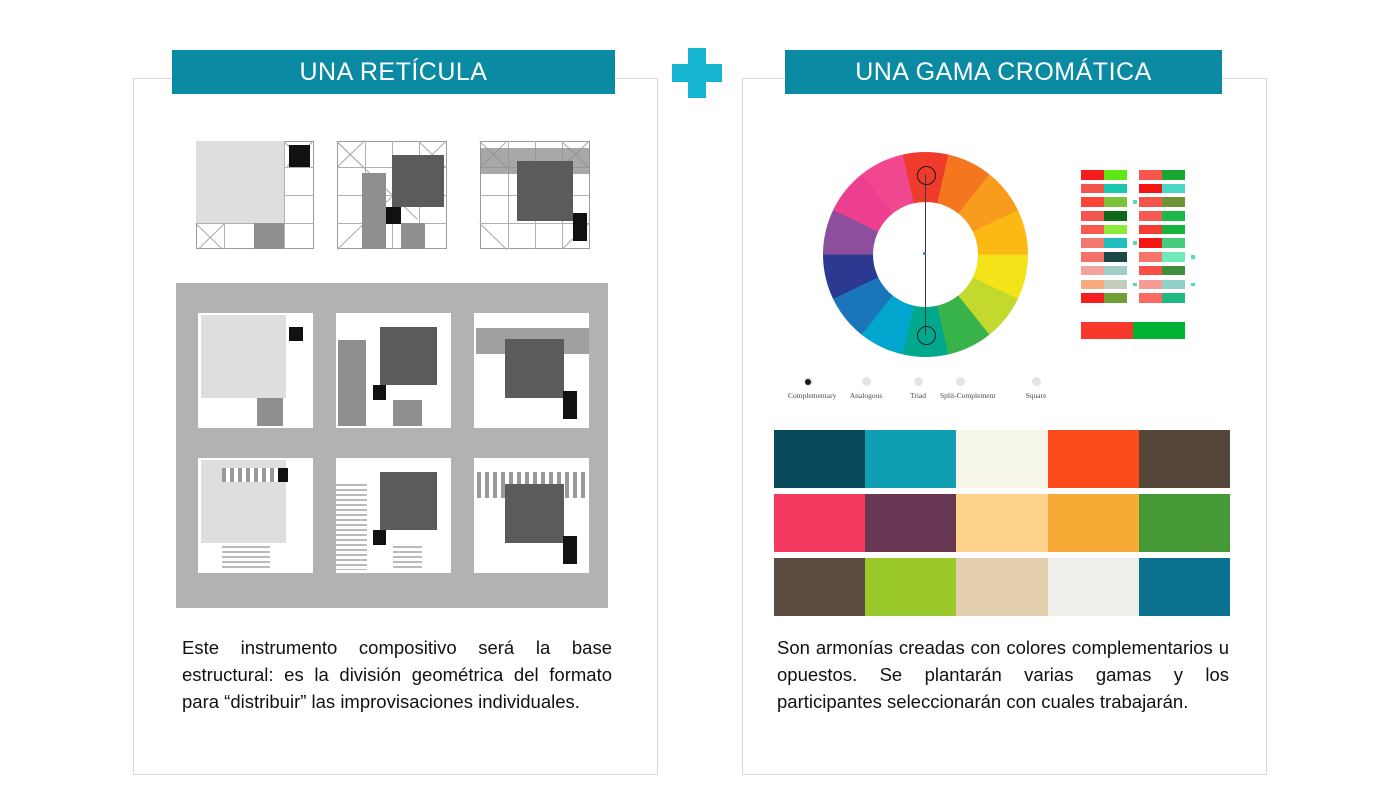  What do you see at coordinates (866, 395) in the screenshot?
I see `harmony-option-label: Analogous` at bounding box center [866, 395].